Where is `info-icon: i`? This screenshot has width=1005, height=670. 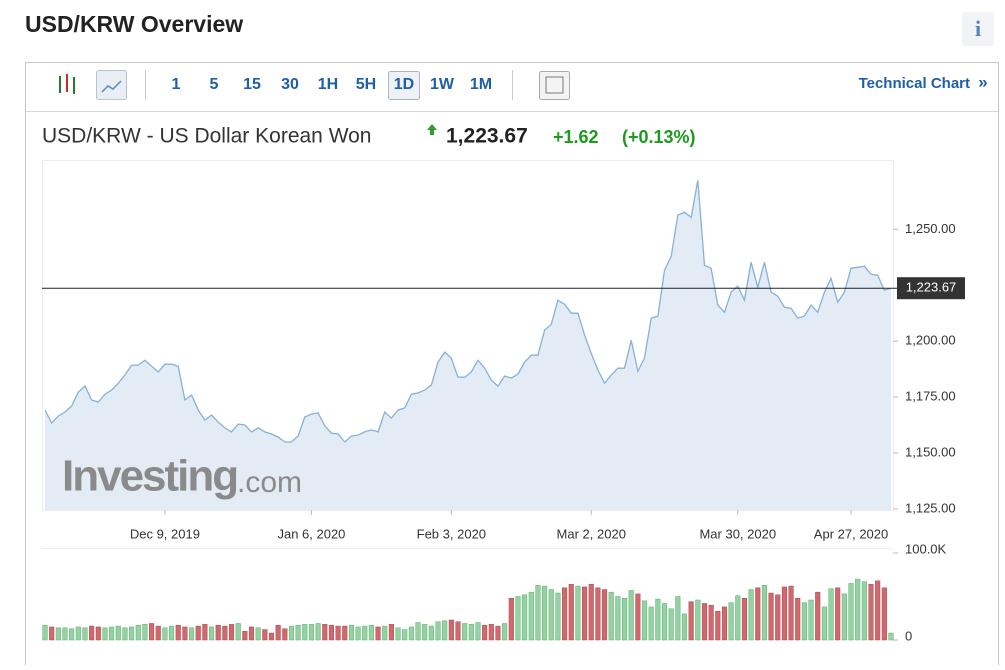 info-icon: i is located at coordinates (978, 28).